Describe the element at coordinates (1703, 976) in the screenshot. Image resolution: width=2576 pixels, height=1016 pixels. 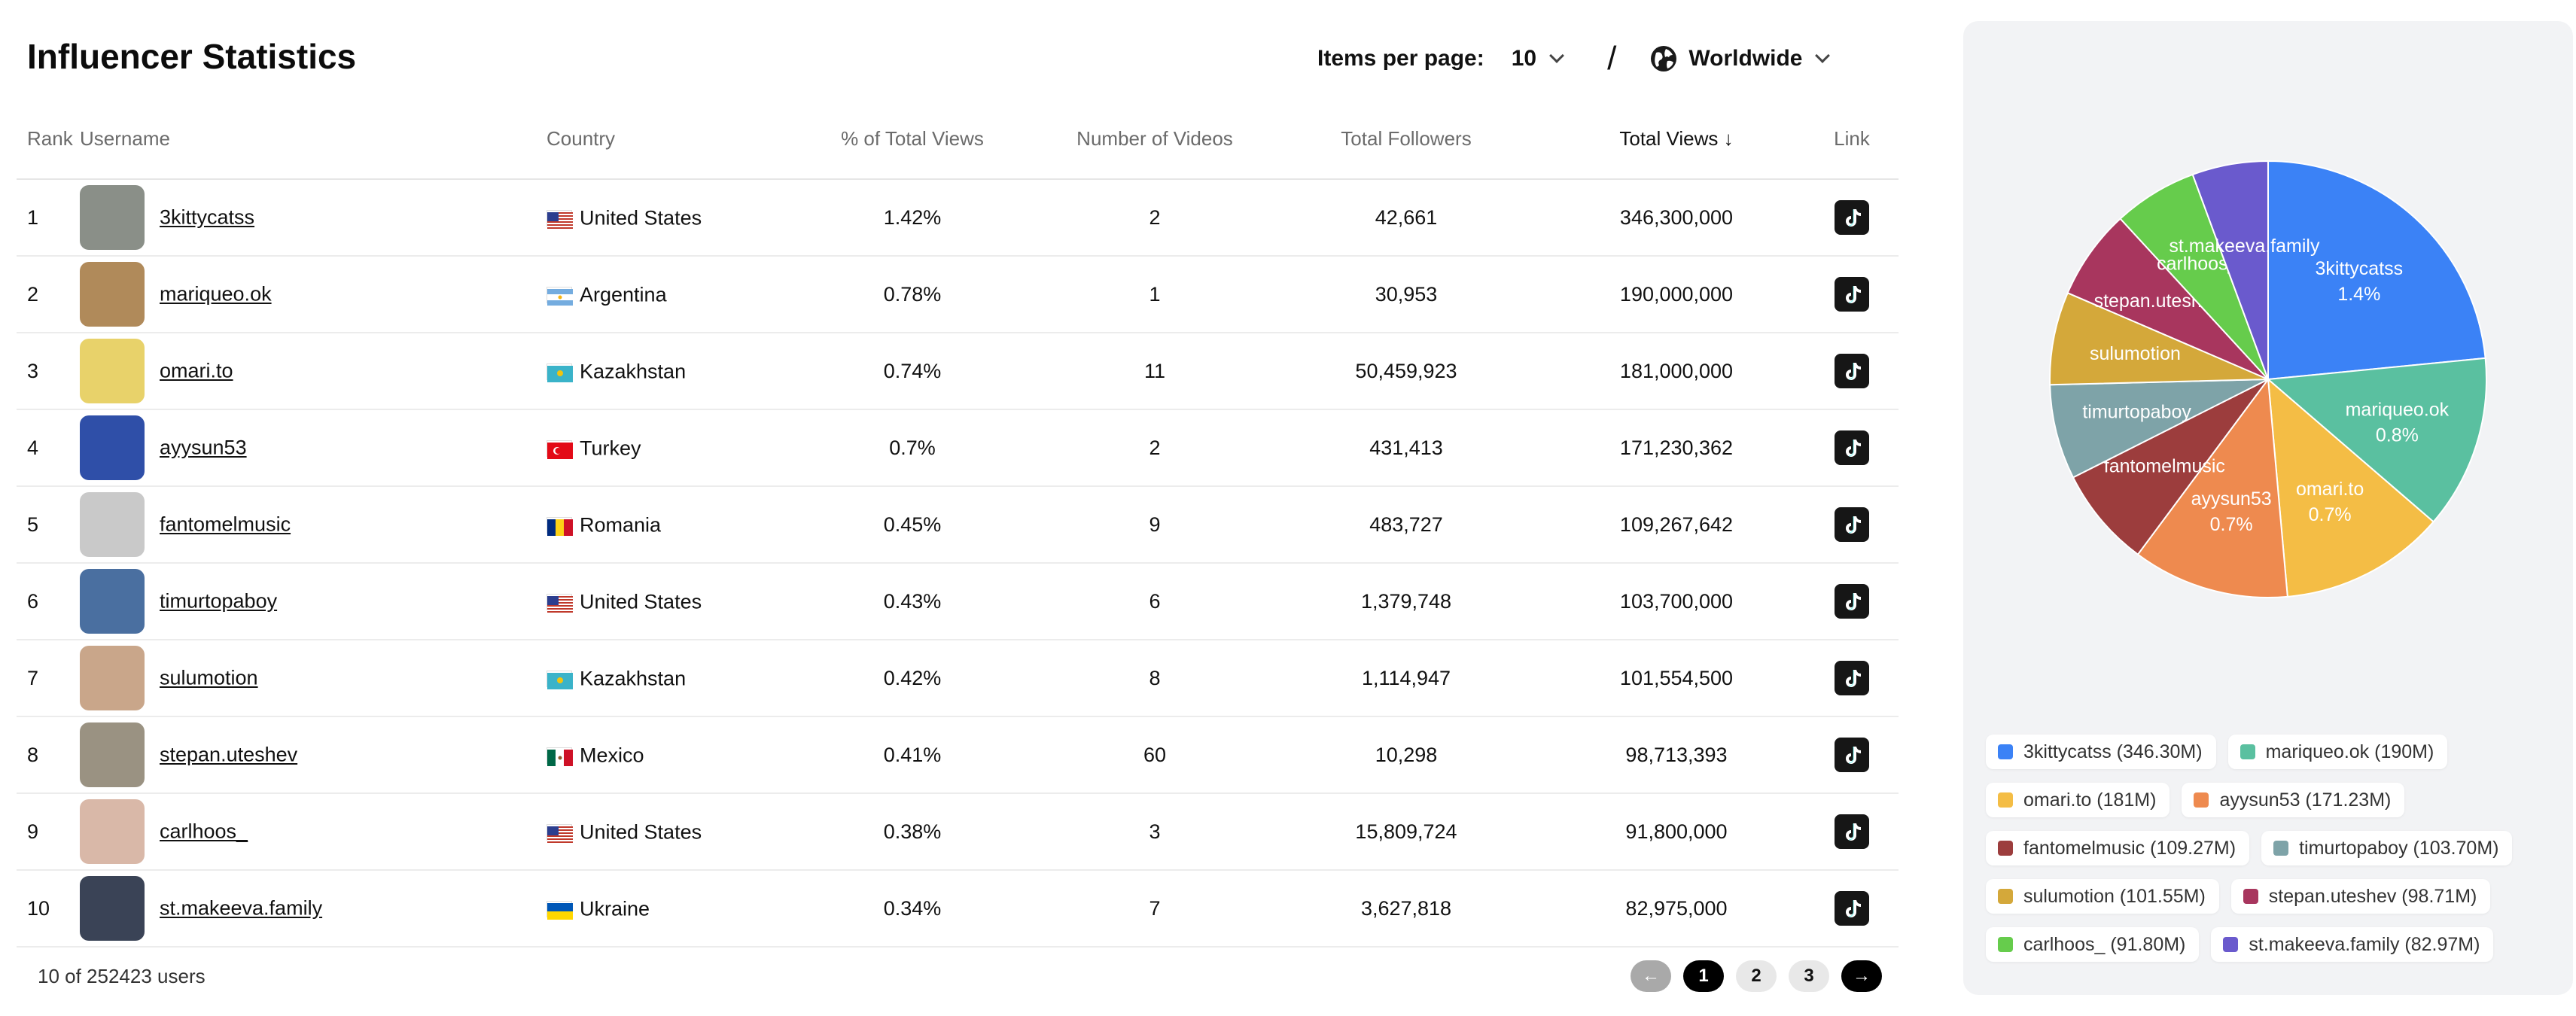
I see `page-button-1: 1` at that location.